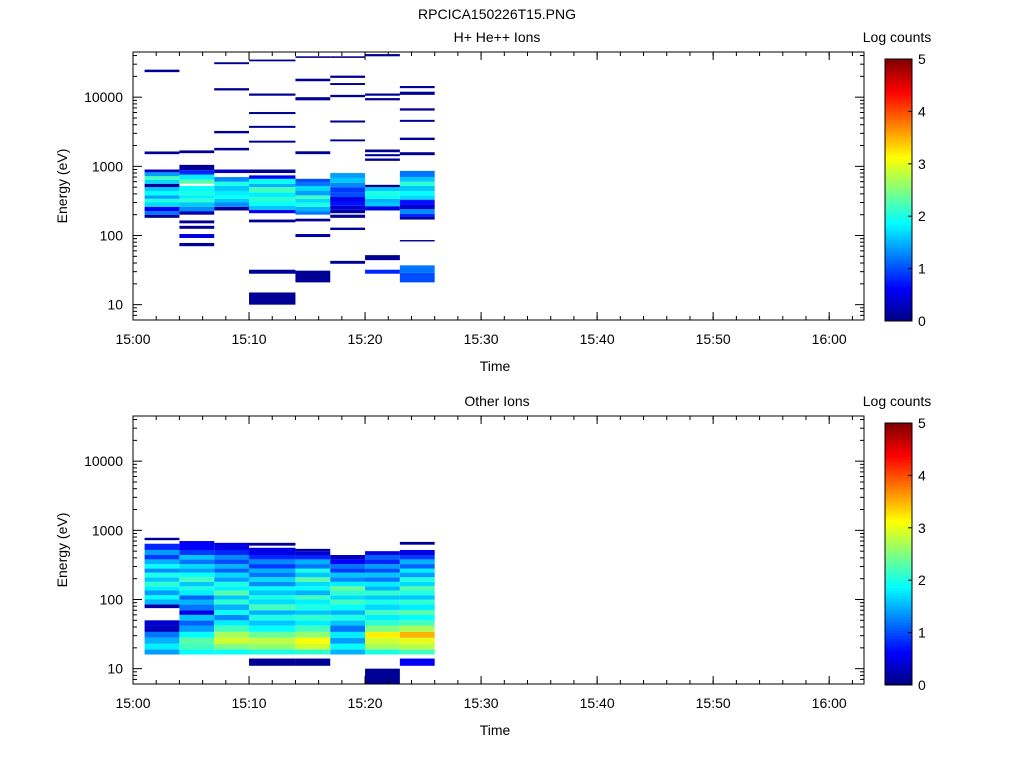  I want to click on y-tick-label: 100, so click(112, 599).